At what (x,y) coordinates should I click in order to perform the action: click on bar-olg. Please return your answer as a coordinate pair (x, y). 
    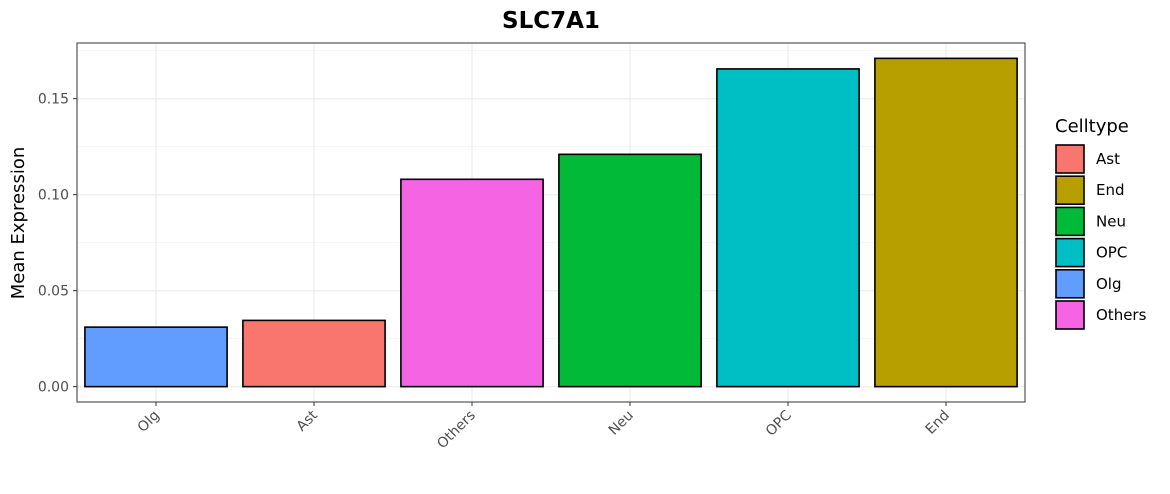
    Looking at the image, I should click on (156, 357).